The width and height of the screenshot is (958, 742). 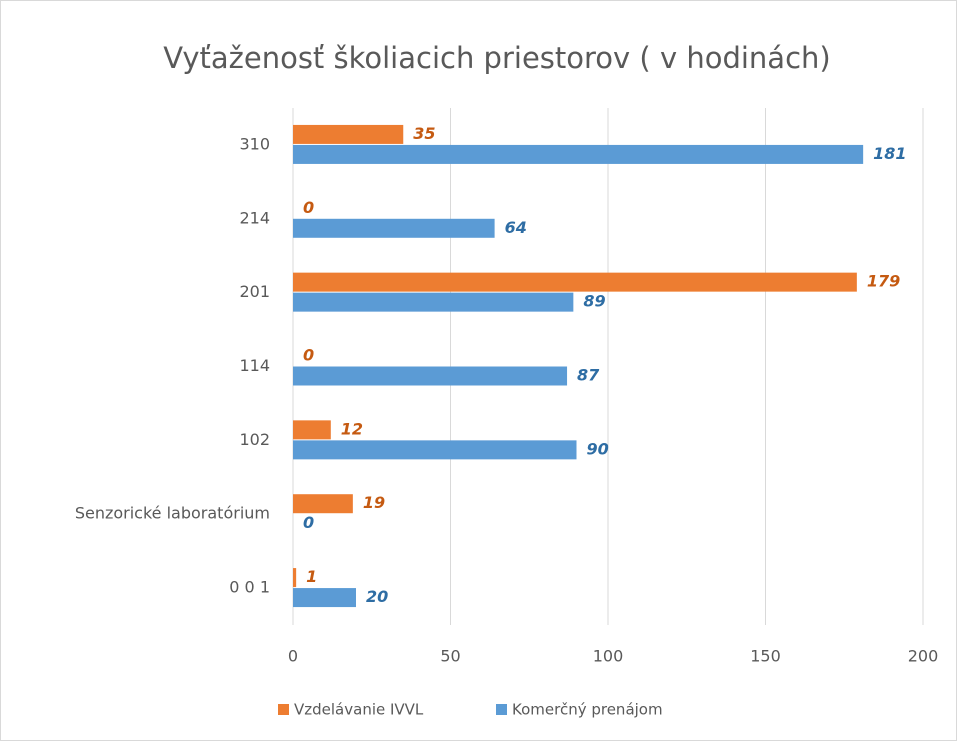 I want to click on data-label: 19, so click(x=374, y=502).